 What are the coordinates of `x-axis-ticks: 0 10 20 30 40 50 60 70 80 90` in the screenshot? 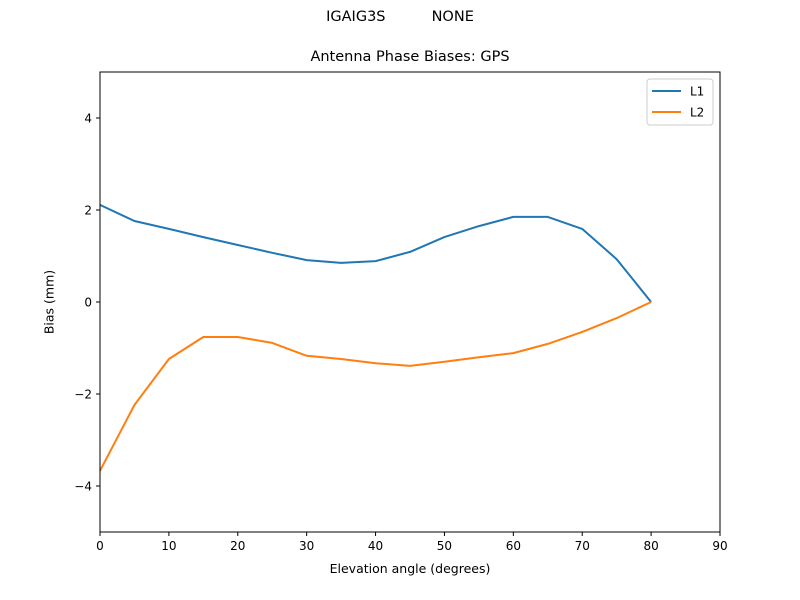 It's located at (412, 542).